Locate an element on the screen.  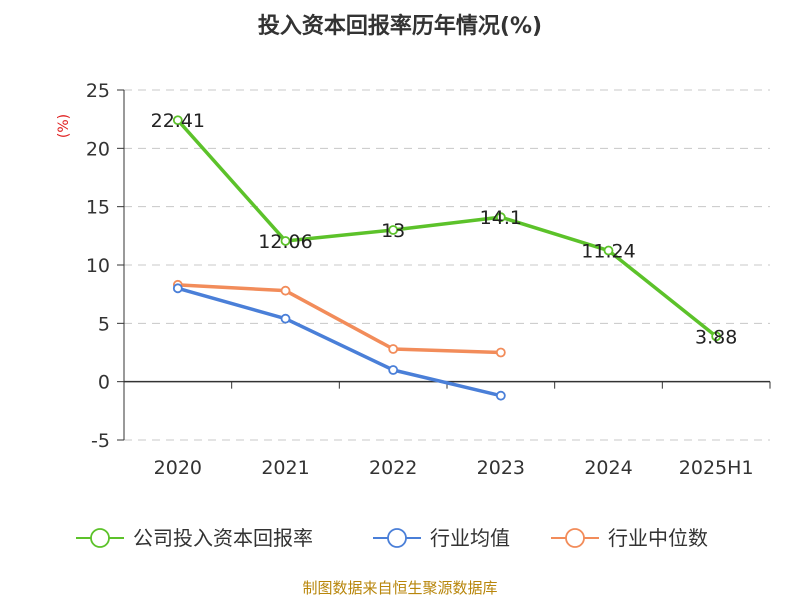
x-tick-label: 2025H1 is located at coordinates (716, 468).